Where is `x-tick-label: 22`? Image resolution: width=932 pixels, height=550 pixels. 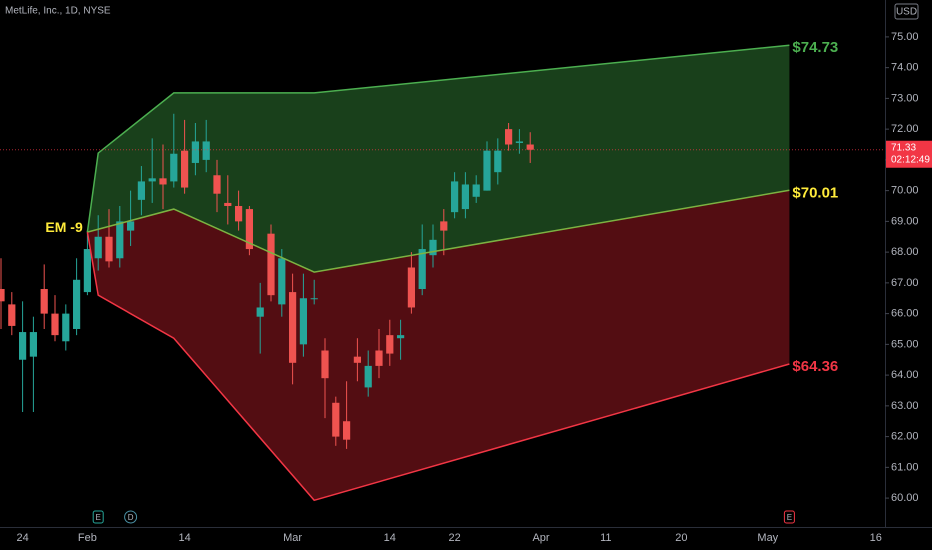 x-tick-label: 22 is located at coordinates (454, 538).